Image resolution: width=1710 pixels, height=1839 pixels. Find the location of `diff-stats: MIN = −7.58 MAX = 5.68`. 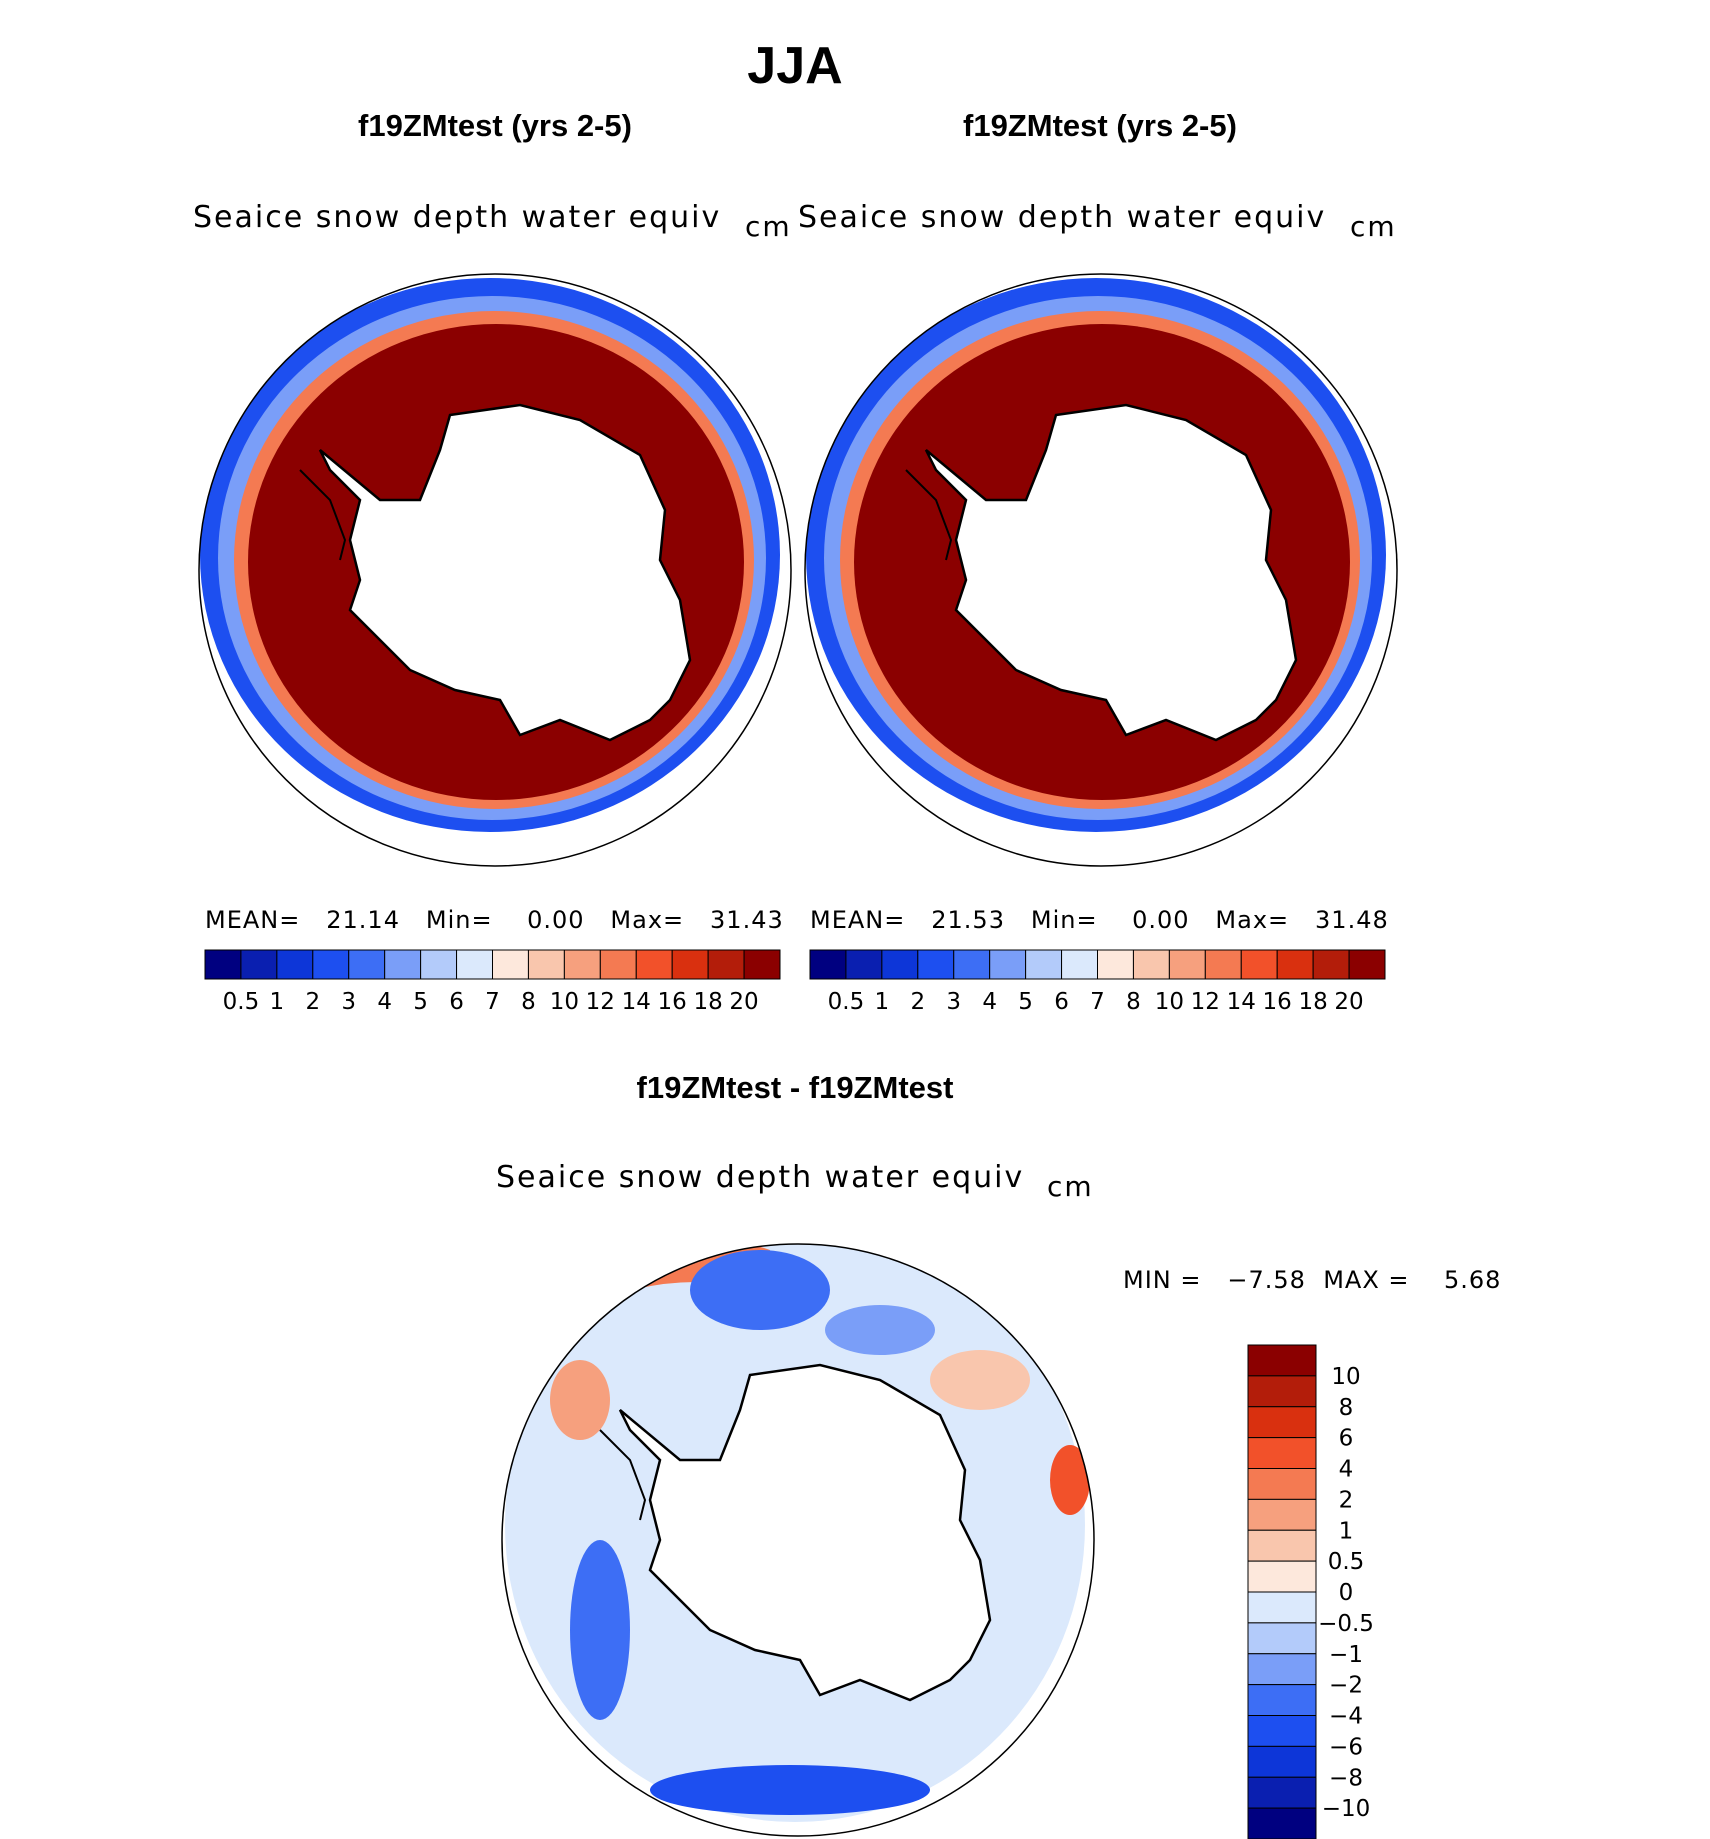

diff-stats: MIN = −7.58 MAX = 5.68 is located at coordinates (1312, 1280).